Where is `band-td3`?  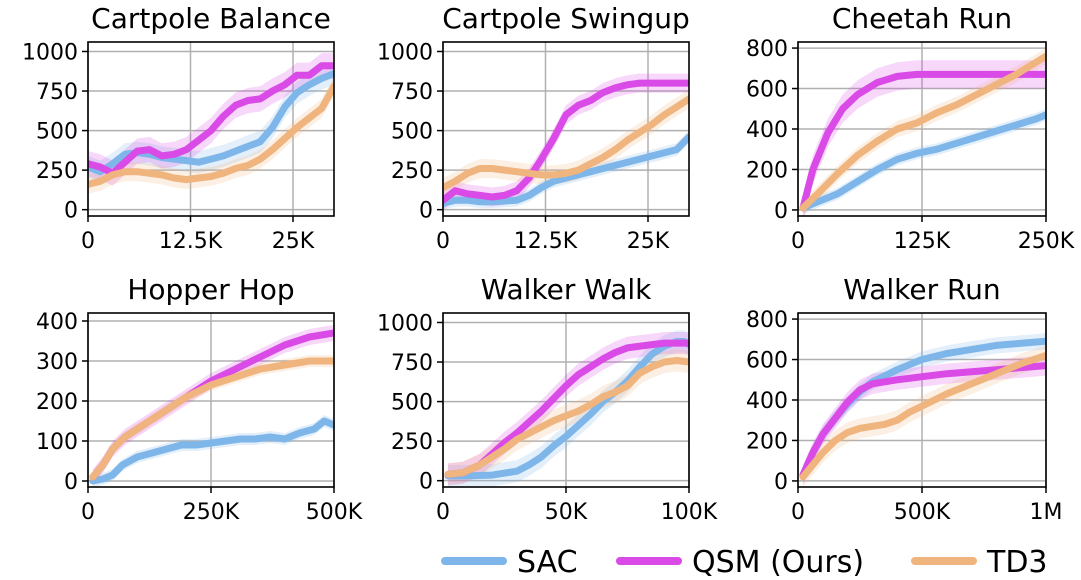 band-td3 is located at coordinates (211, 135).